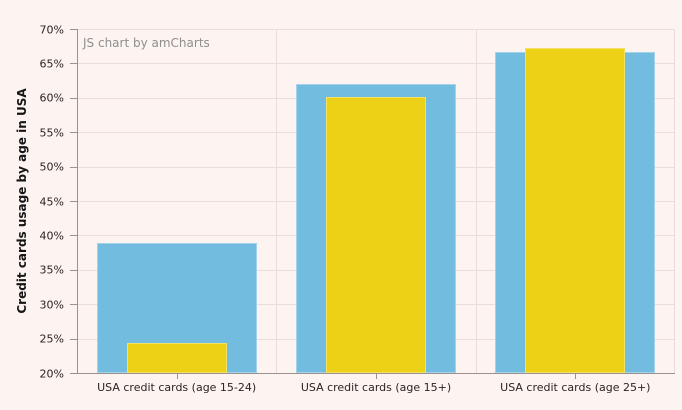 Image resolution: width=682 pixels, height=410 pixels. I want to click on y-tick-label: 65%, so click(51, 64).